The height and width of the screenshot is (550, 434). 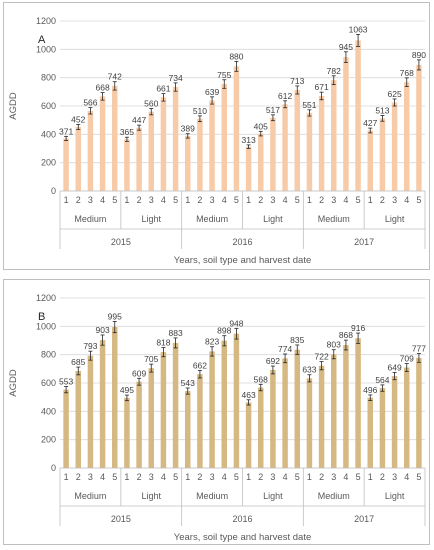 What do you see at coordinates (163, 89) in the screenshot?
I see `data-label: 661` at bounding box center [163, 89].